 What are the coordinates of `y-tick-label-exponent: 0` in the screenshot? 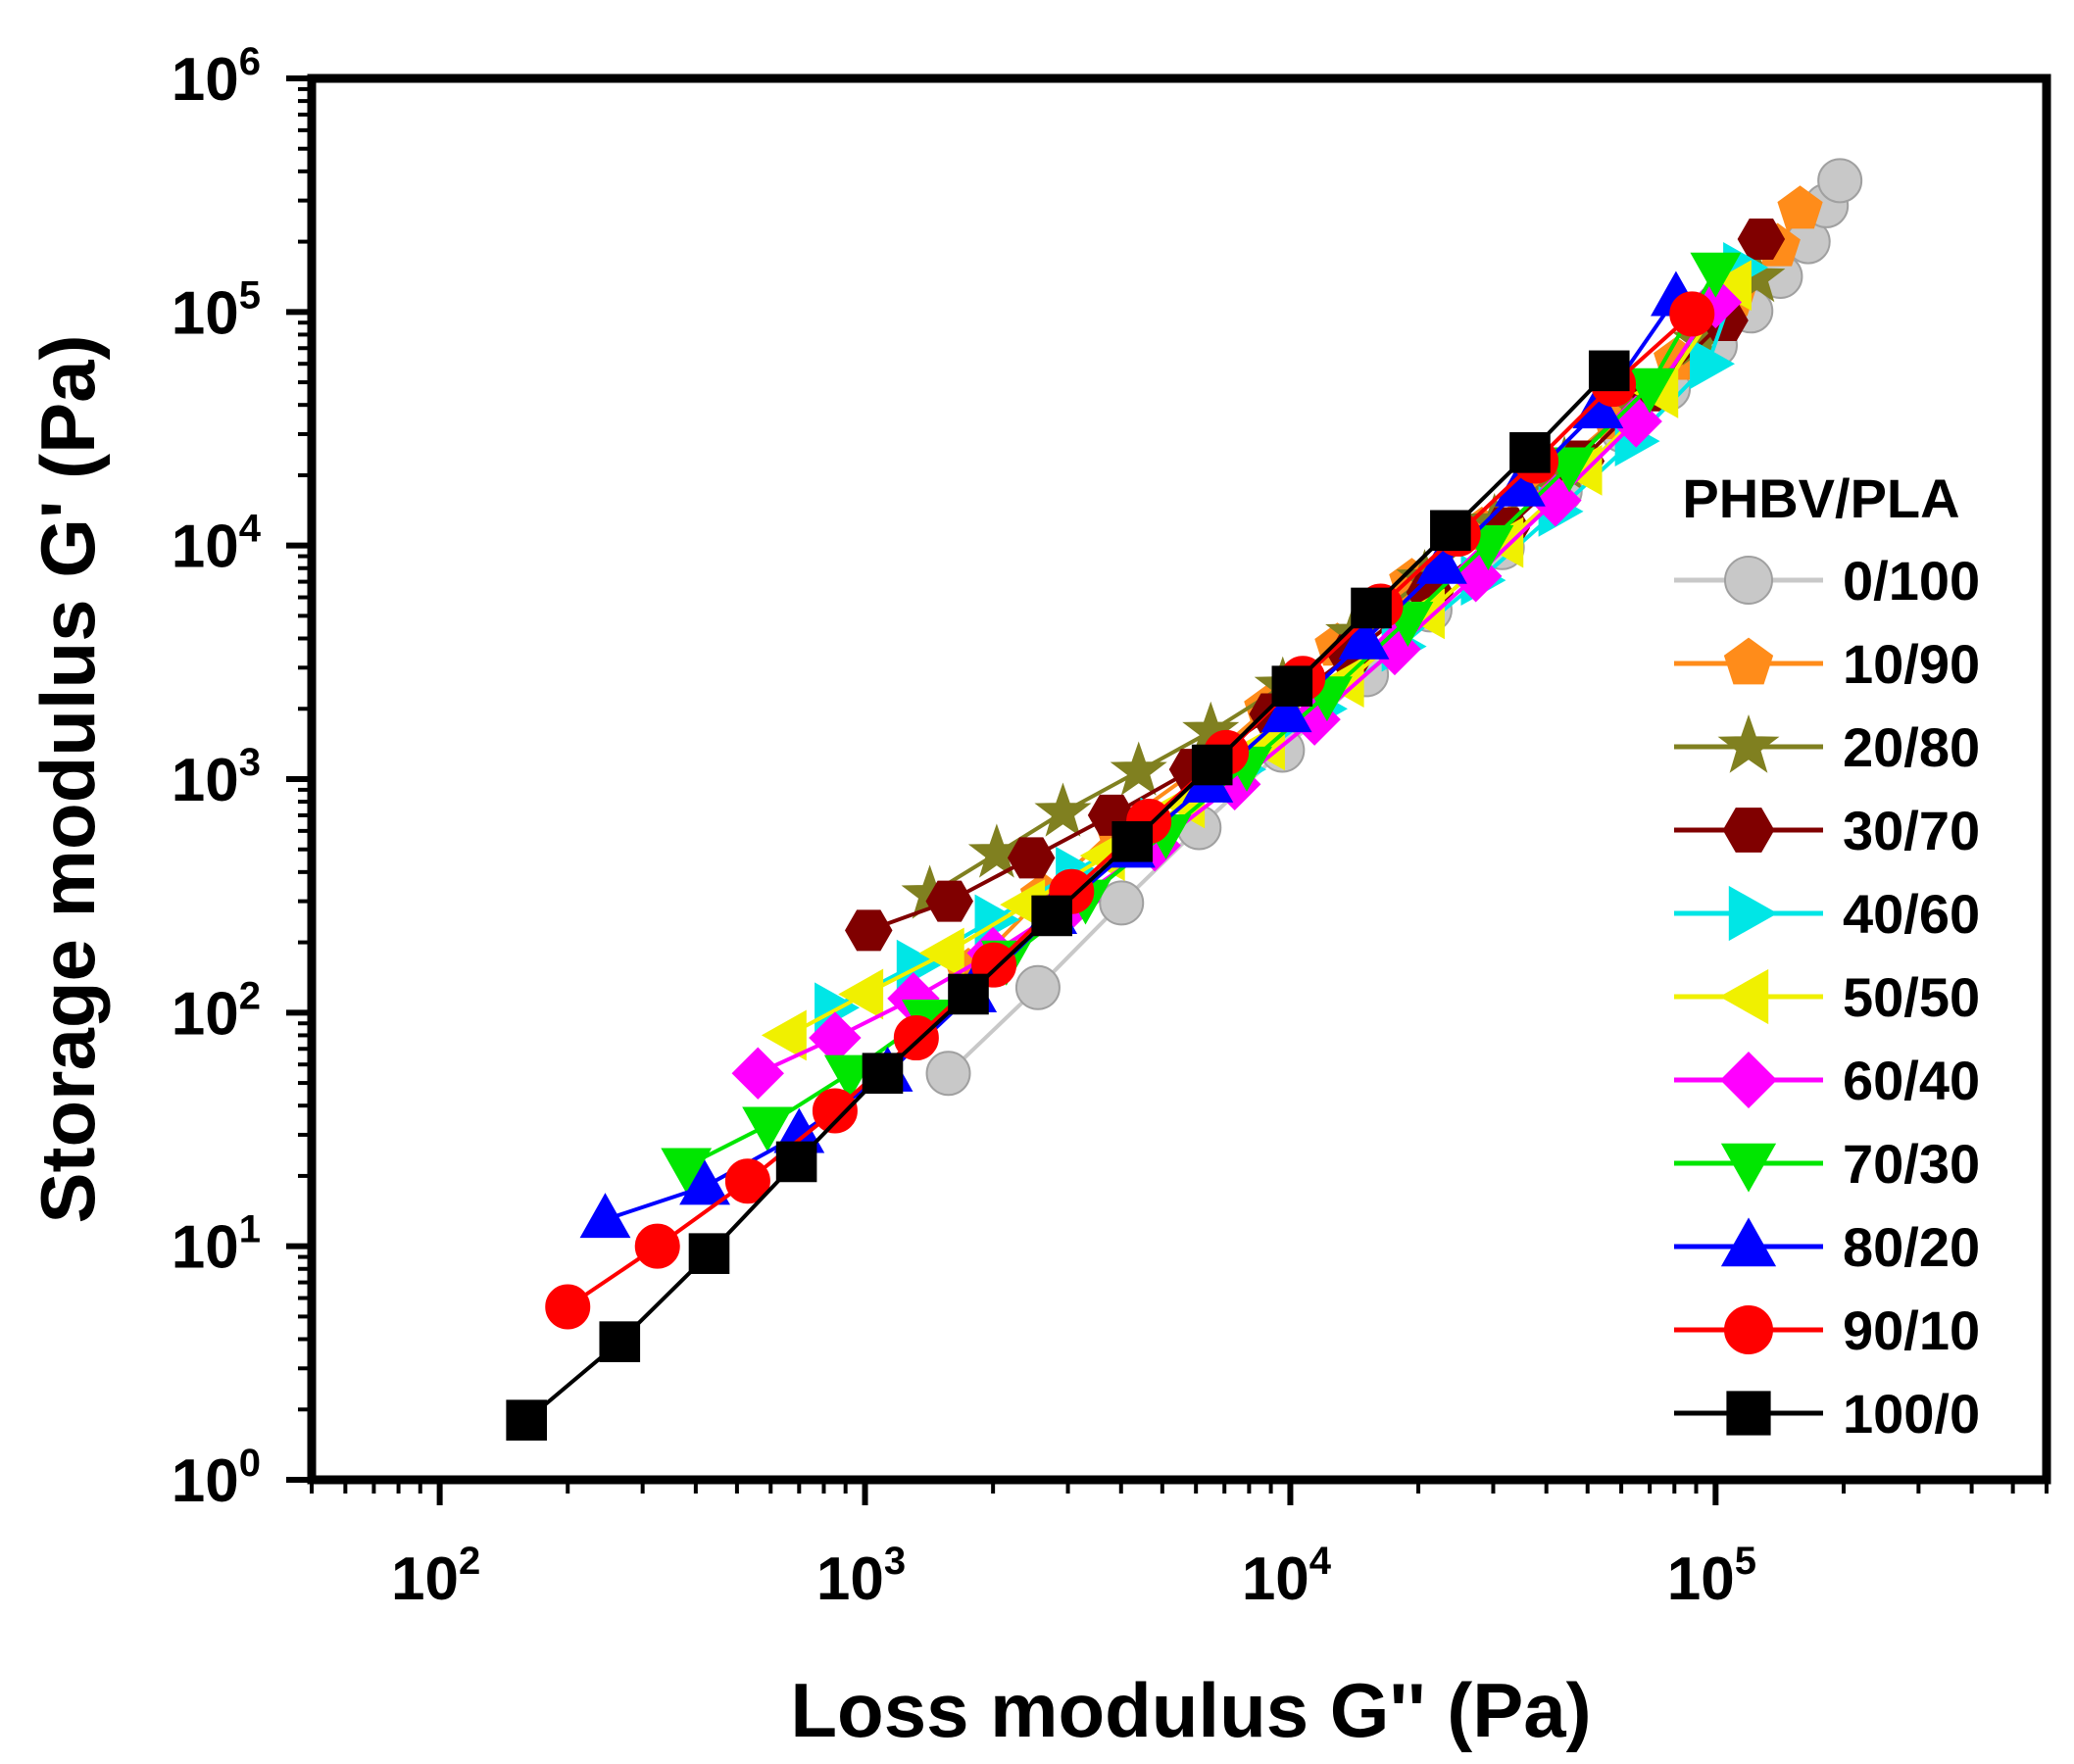 It's located at (250, 1464).